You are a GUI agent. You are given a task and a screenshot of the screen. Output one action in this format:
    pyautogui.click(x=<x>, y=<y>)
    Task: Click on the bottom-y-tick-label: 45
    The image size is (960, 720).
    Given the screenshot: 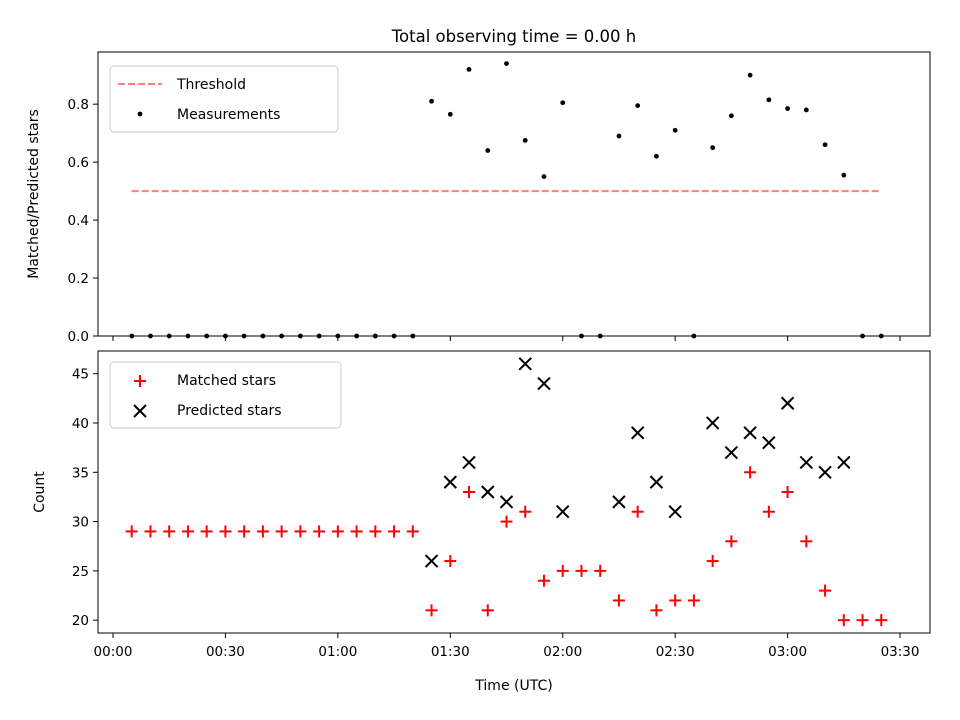 What is the action you would take?
    pyautogui.click(x=80, y=375)
    